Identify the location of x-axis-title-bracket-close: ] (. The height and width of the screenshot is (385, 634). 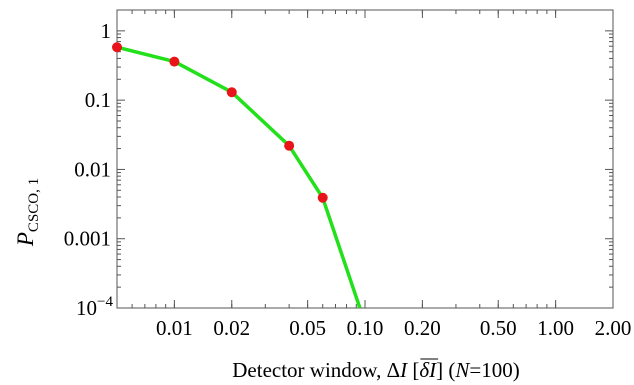
(445, 370).